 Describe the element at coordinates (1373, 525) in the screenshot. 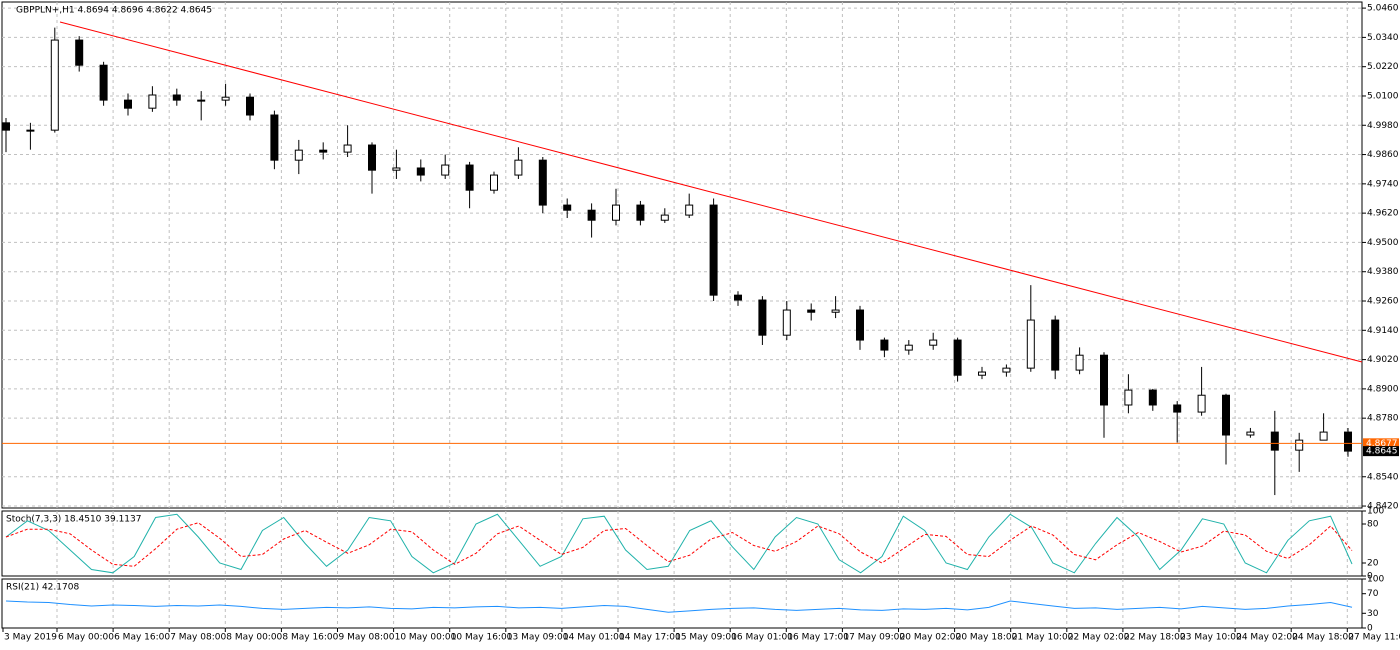

I see `y-tick-label: 80` at that location.